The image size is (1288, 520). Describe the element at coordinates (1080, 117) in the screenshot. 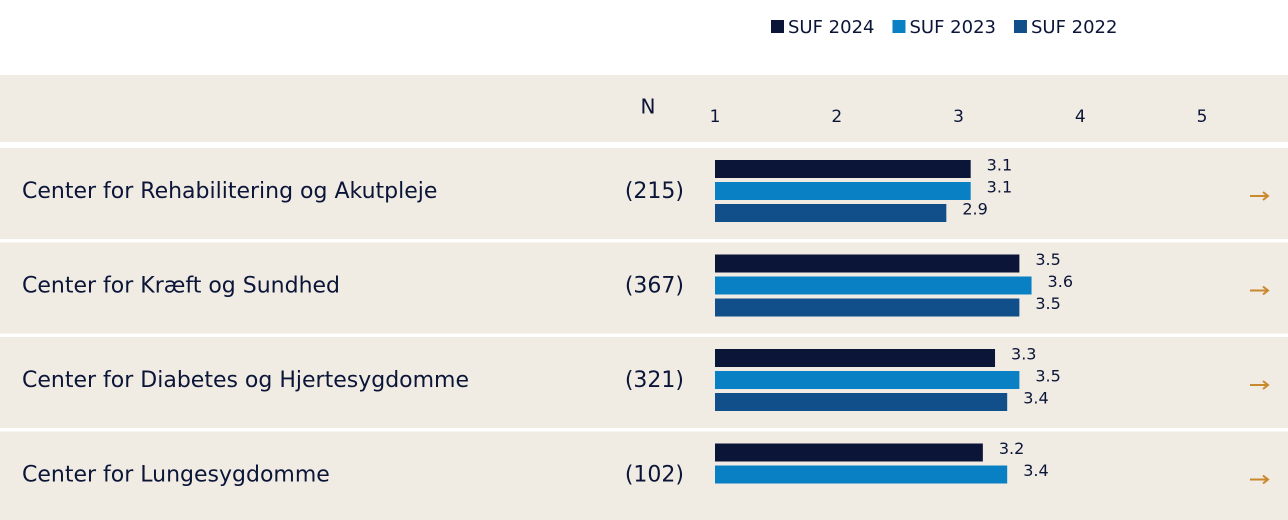

I see `x-tick-label: 4` at that location.